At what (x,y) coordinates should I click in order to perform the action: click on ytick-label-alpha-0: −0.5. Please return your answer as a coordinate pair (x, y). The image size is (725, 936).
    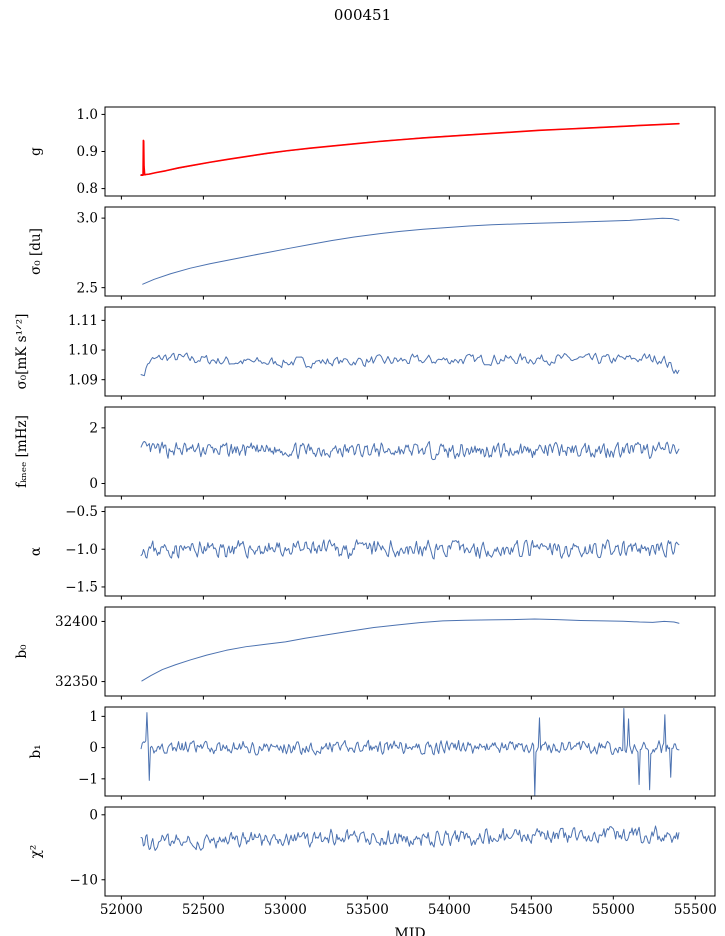
    Looking at the image, I should click on (81, 512).